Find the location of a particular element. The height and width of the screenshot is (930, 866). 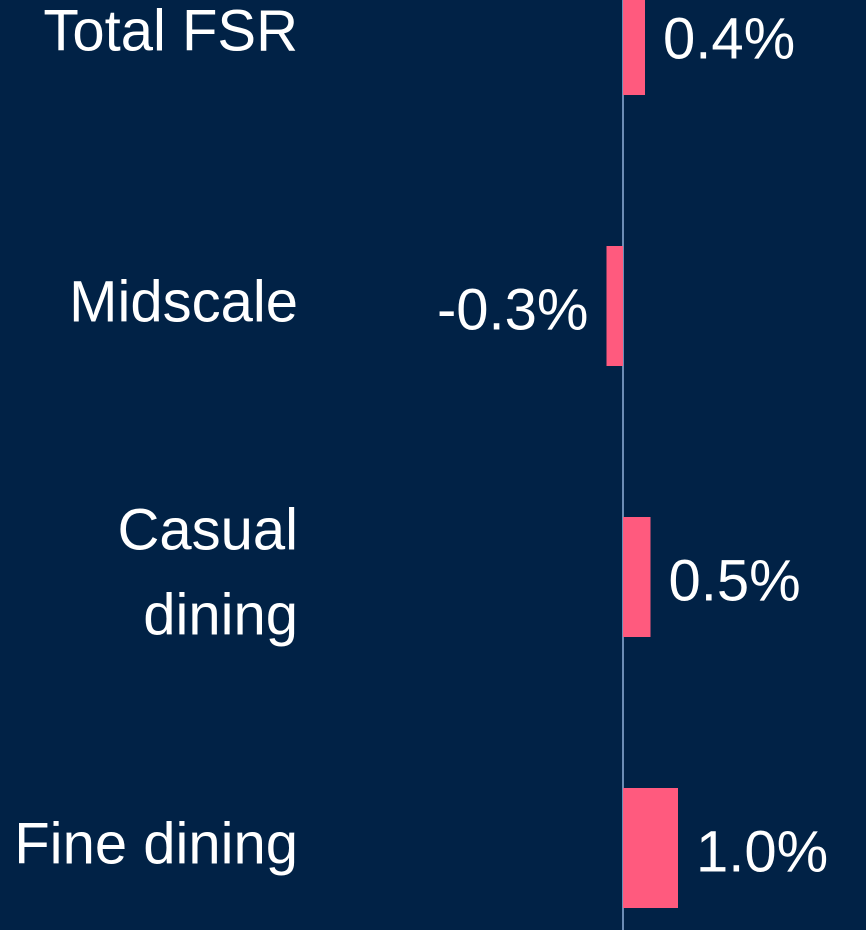

category-label: Casual dining is located at coordinates (207, 573).